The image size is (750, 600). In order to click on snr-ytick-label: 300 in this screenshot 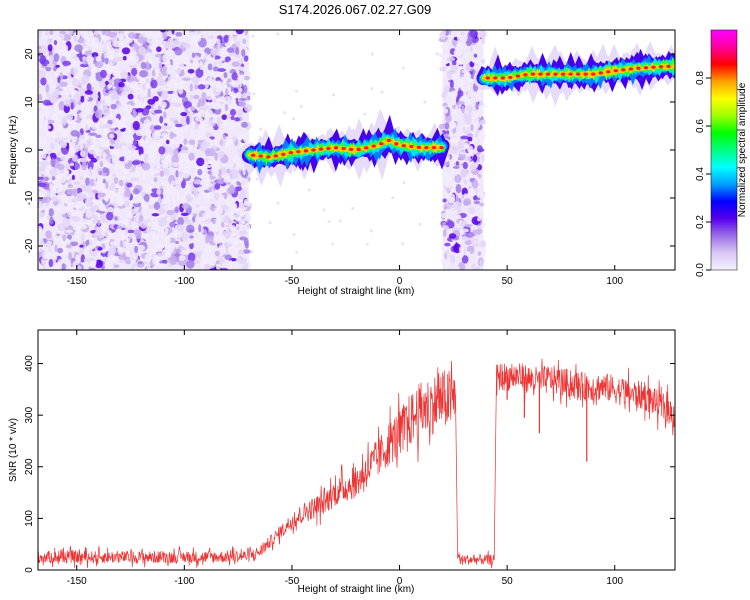, I will do `click(29, 414)`.